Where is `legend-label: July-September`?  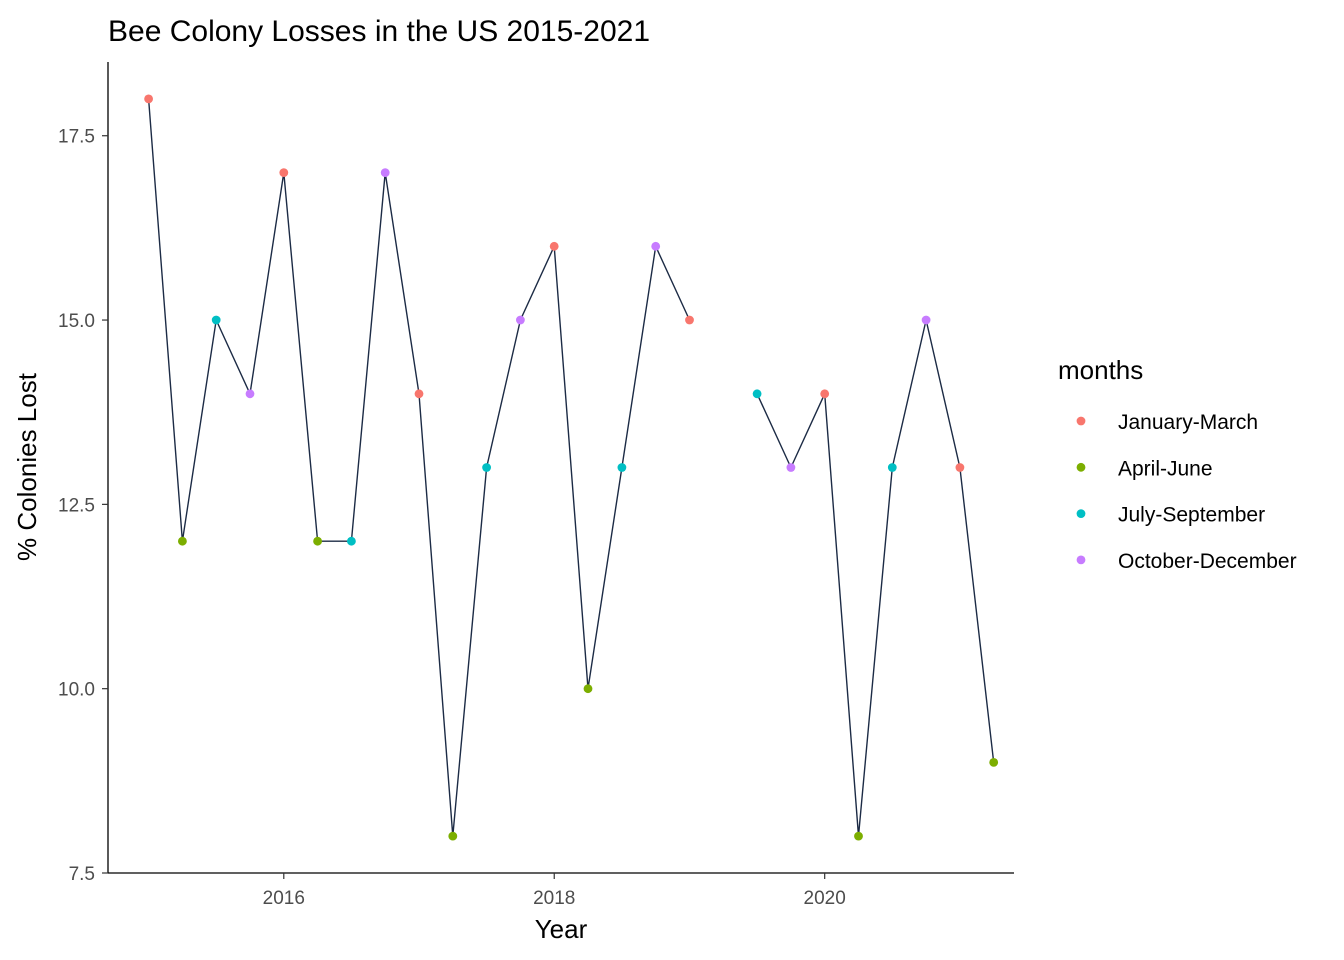 legend-label: July-September is located at coordinates (1191, 515).